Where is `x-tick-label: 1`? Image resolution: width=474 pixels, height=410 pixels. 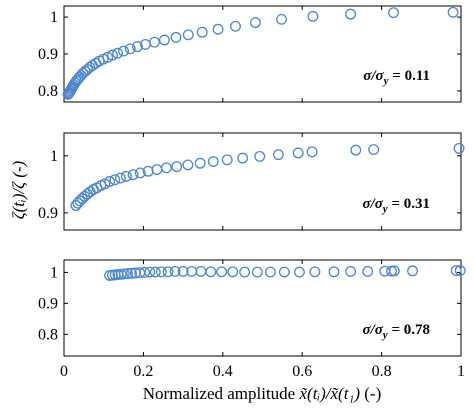
x-tick-label: 1 is located at coordinates (461, 371).